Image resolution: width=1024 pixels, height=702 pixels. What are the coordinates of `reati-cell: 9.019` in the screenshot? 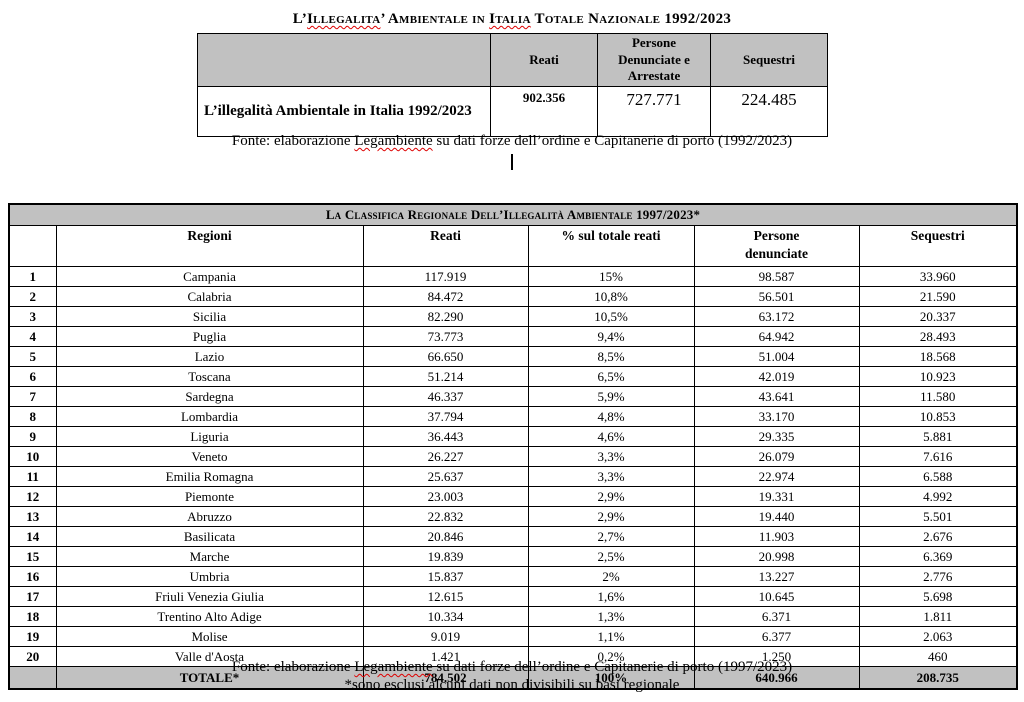 It's located at (445, 636).